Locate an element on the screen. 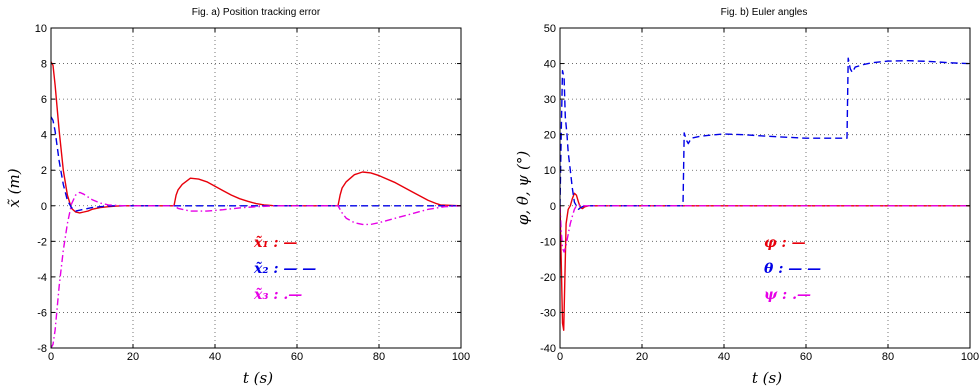  y-tick-label: 4 is located at coordinates (44, 136).